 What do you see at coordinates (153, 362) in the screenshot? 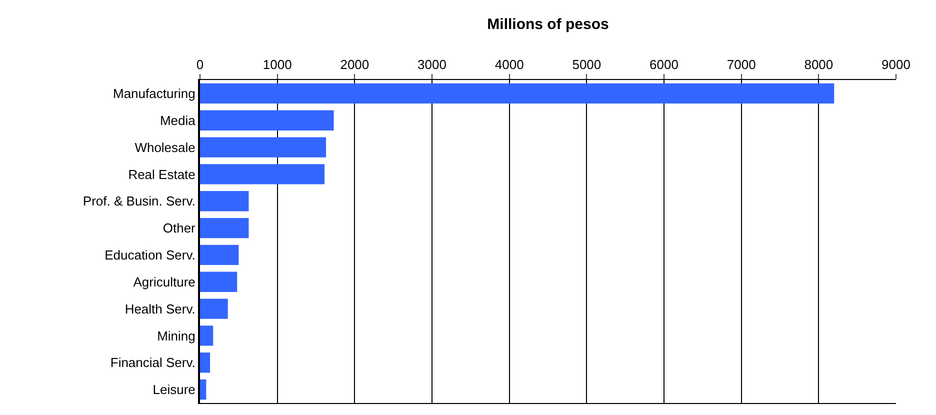
I see `y-tick-label: Financial Serv.` at bounding box center [153, 362].